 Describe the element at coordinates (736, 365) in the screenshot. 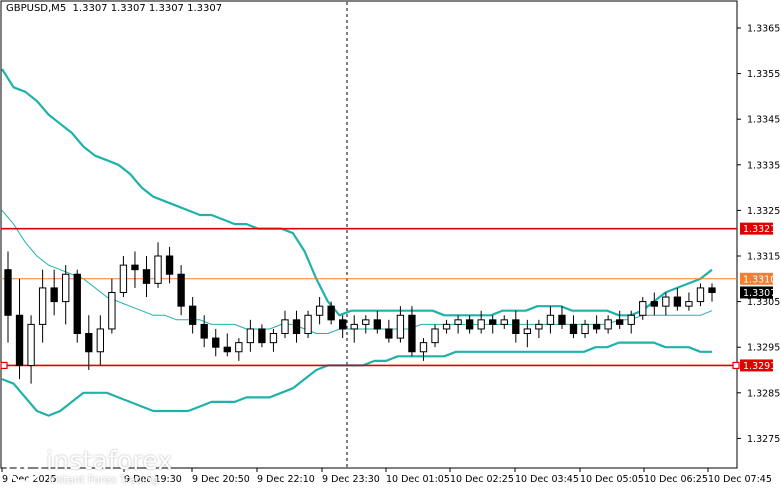

I see `support-end-marker` at that location.